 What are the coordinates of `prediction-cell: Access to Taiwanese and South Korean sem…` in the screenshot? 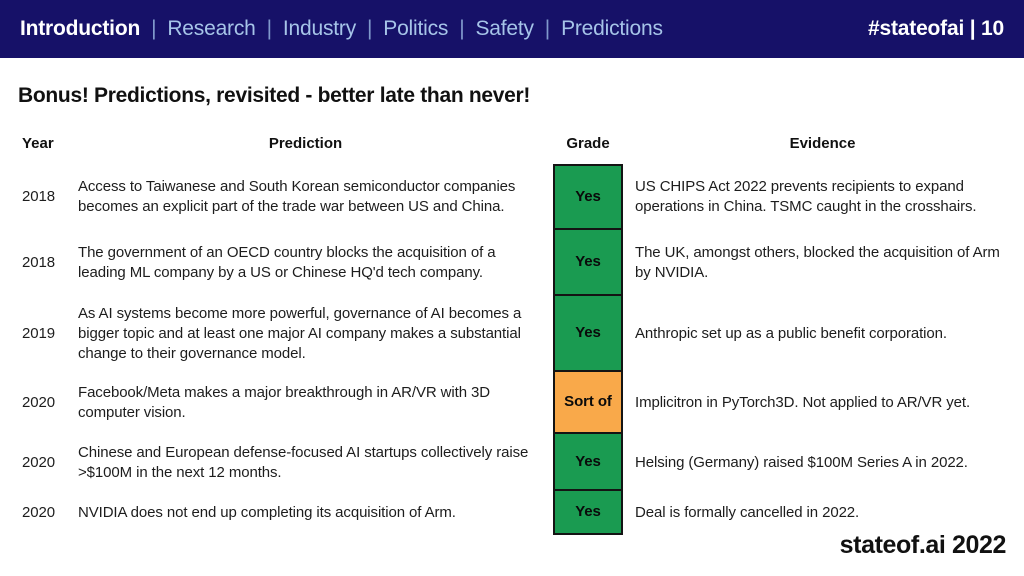 It's located at (297, 196).